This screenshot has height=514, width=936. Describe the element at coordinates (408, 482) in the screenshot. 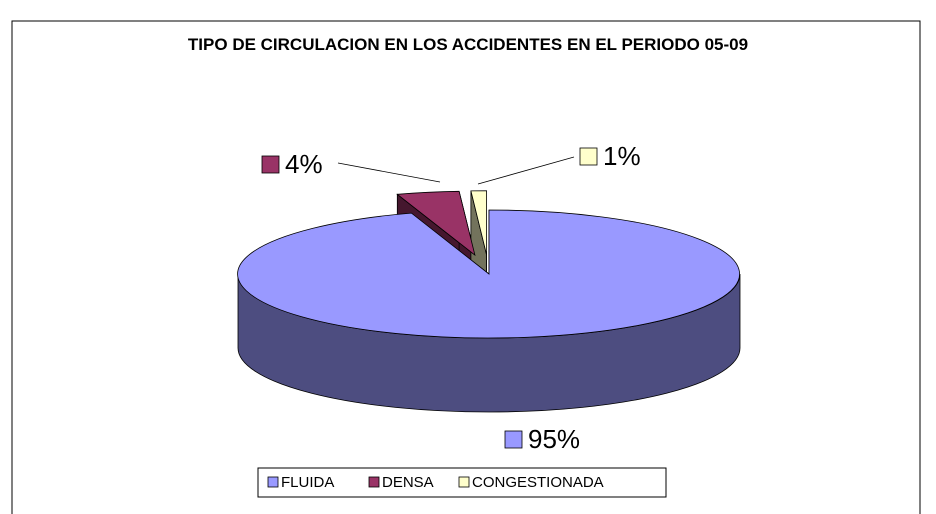

I see `legend-label: DENSA` at that location.